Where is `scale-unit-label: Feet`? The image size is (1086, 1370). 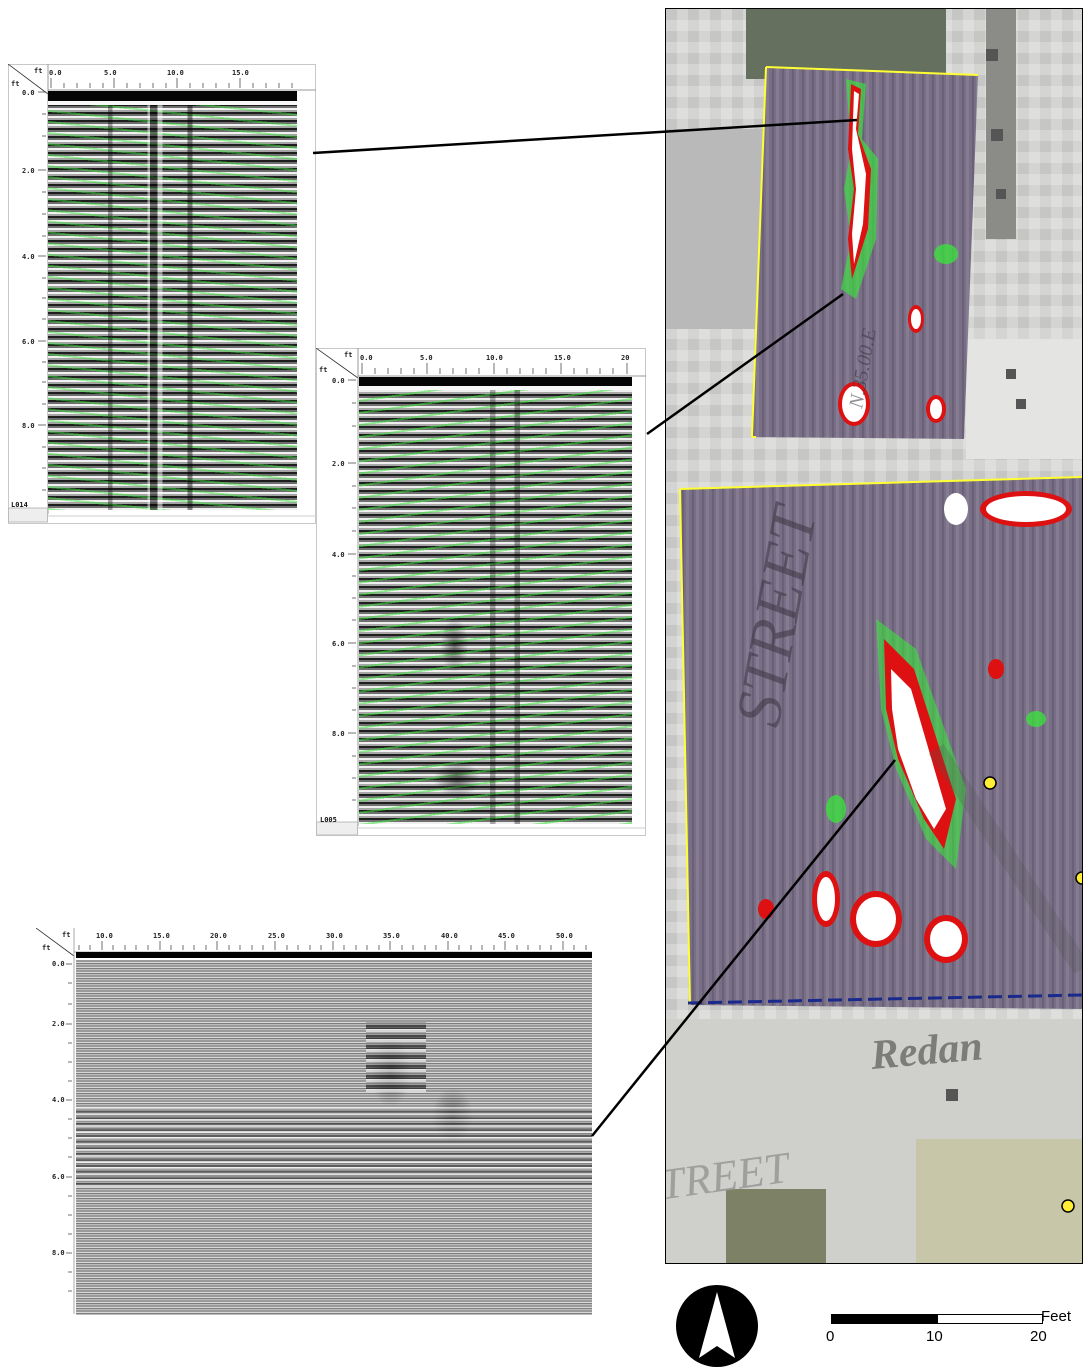
scale-unit-label: Feet is located at coordinates (1056, 1316).